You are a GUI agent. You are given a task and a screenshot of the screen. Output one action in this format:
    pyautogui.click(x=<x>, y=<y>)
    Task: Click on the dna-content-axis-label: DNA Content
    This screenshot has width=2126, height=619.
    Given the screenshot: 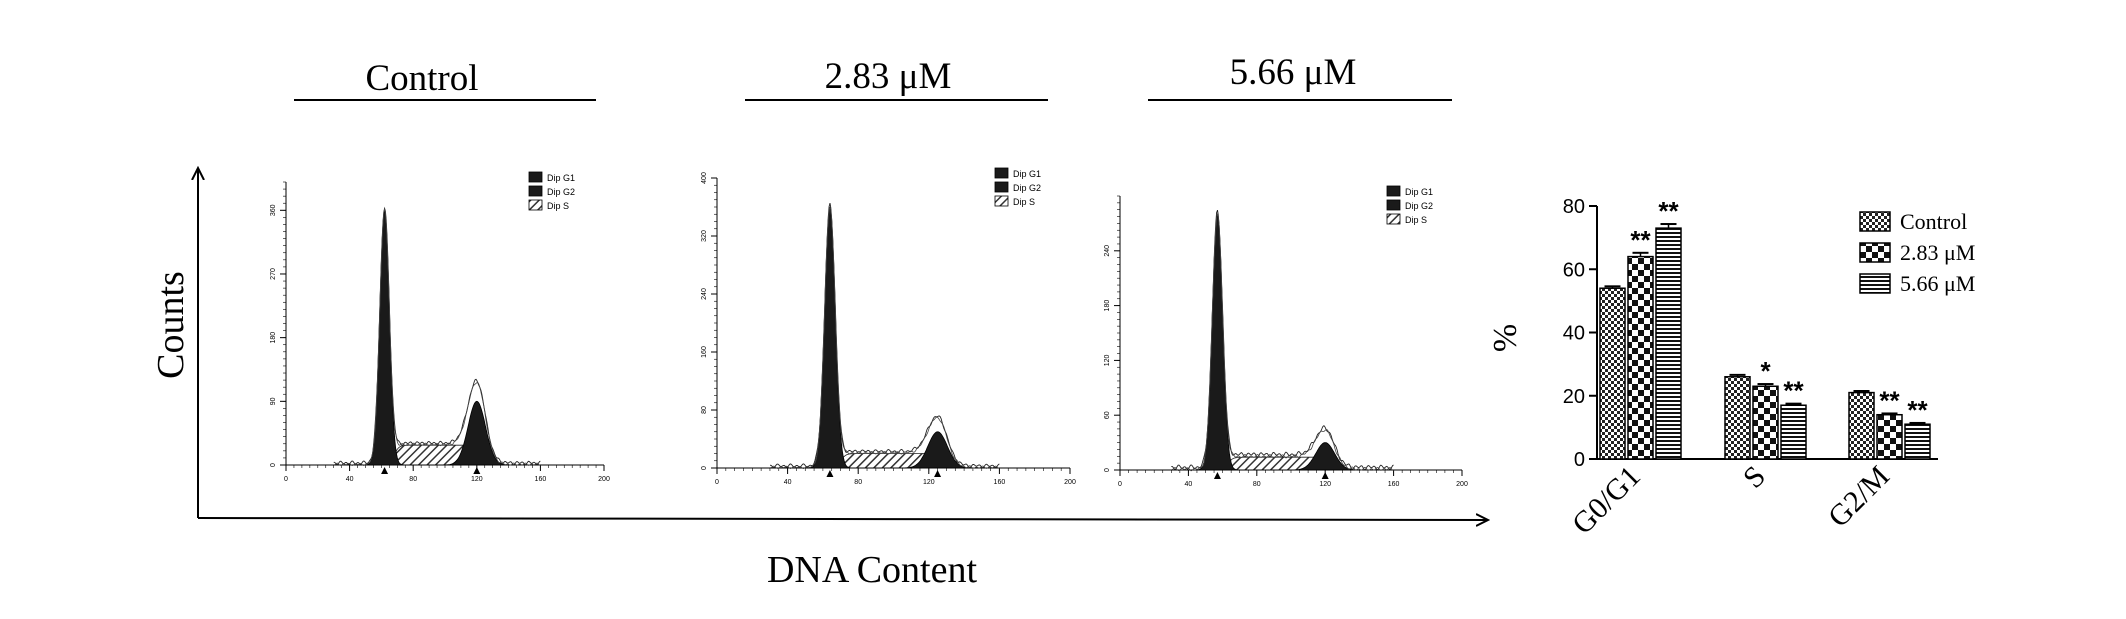 What is the action you would take?
    pyautogui.click(x=872, y=570)
    